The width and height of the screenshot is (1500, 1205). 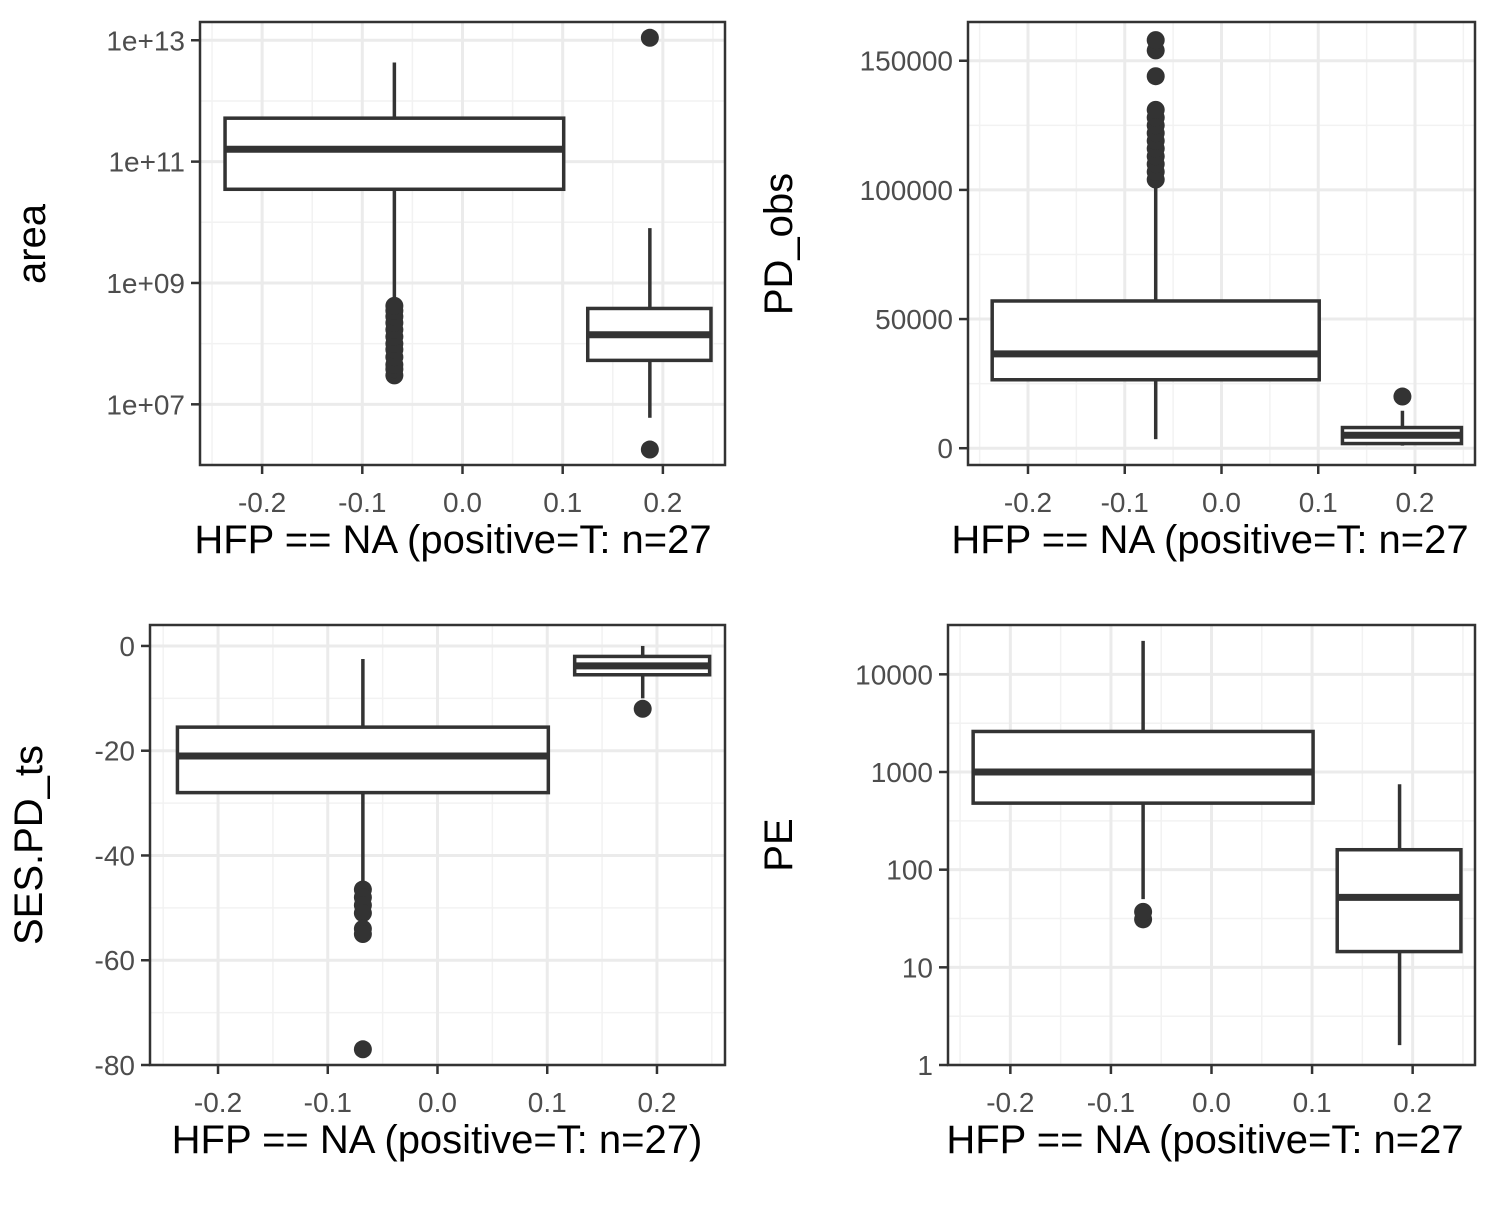 I want to click on y-tick-label: 1e+13, so click(x=145, y=40).